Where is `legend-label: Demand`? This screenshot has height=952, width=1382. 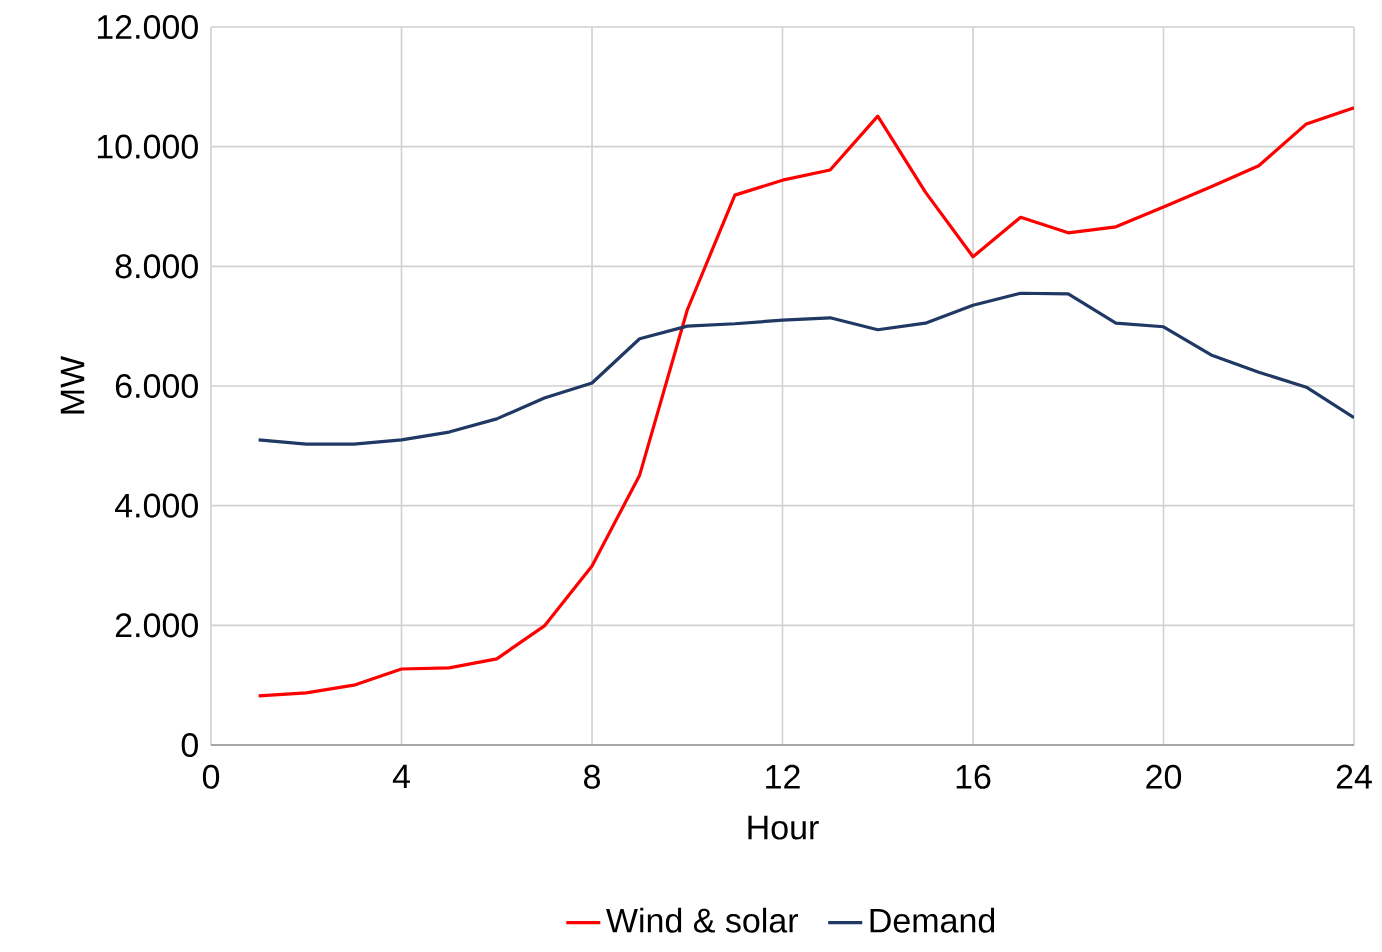 legend-label: Demand is located at coordinates (932, 920).